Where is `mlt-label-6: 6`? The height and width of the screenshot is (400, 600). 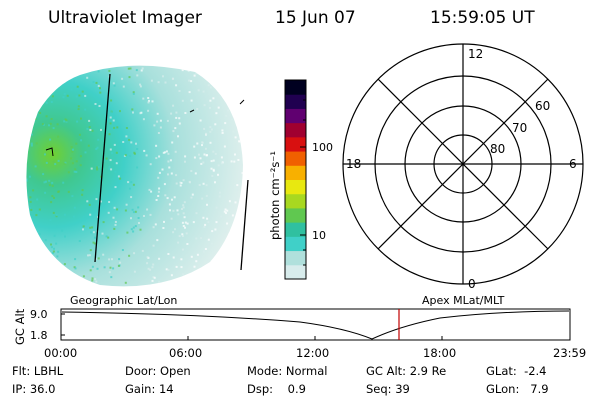 mlt-label-6: 6 is located at coordinates (573, 164).